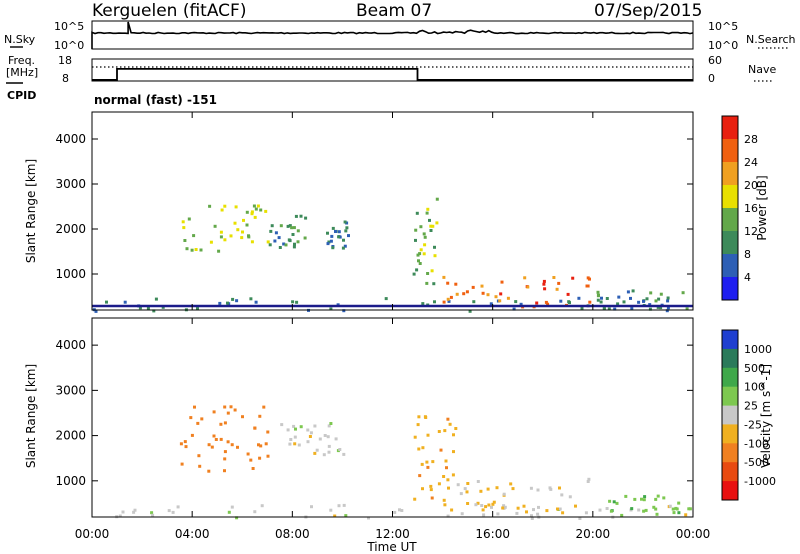  I want to click on x-axis-label: Time UT, so click(391, 547).